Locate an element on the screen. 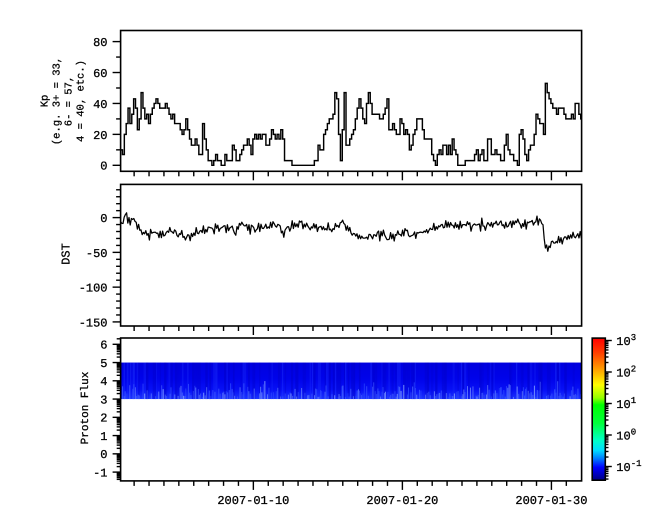  svg-text: DST is located at coordinates (67, 254).